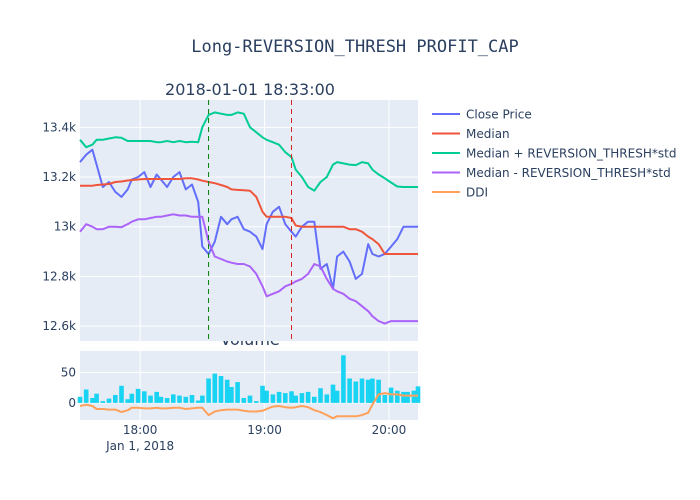  Describe the element at coordinates (72, 403) in the screenshot. I see `volume-y-tick-label: 0` at that location.